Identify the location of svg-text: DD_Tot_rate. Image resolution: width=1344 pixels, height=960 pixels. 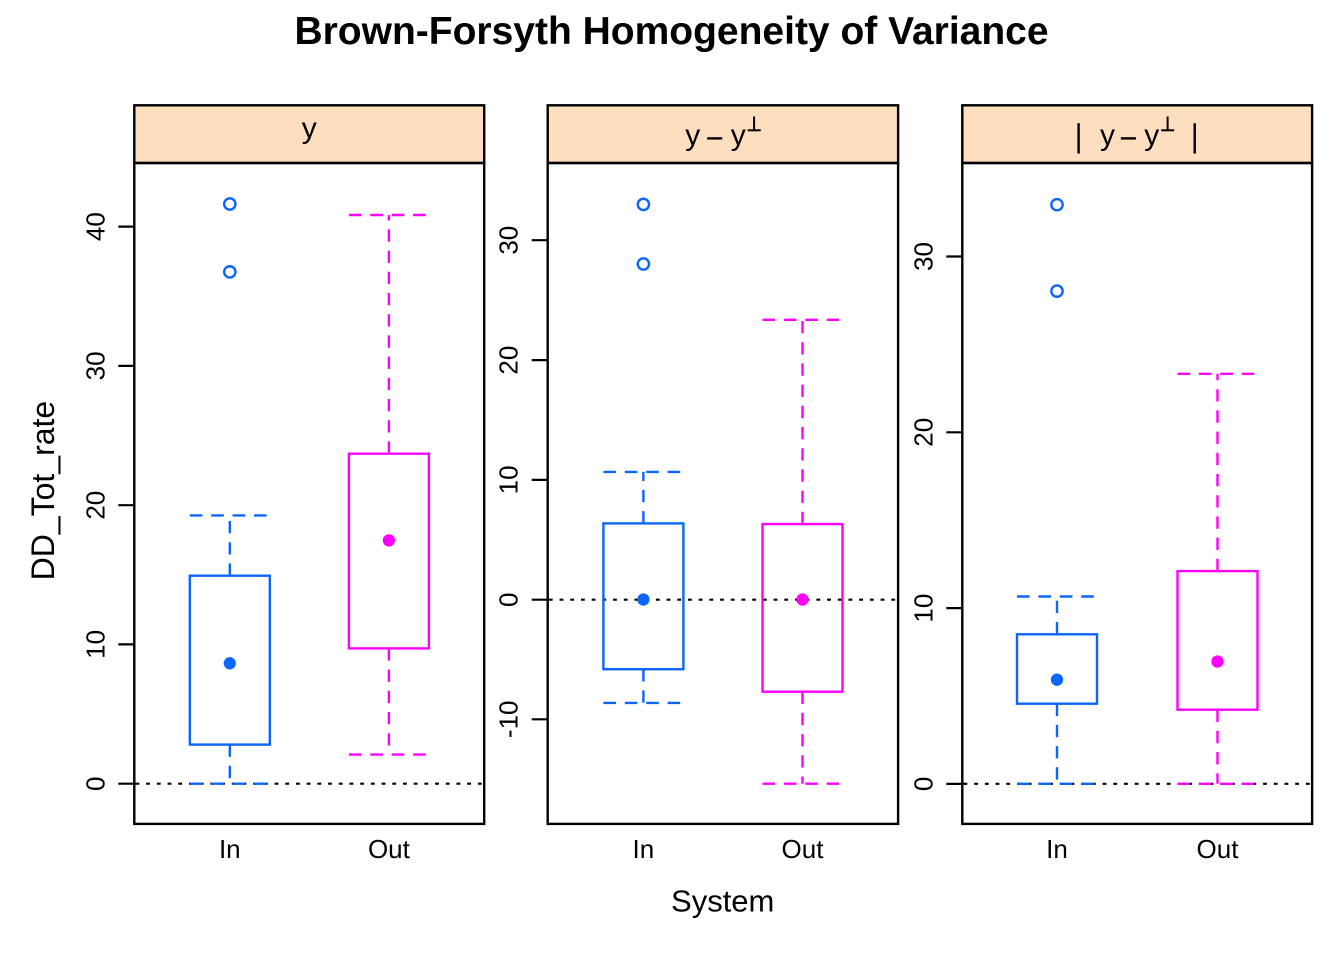
(43, 491).